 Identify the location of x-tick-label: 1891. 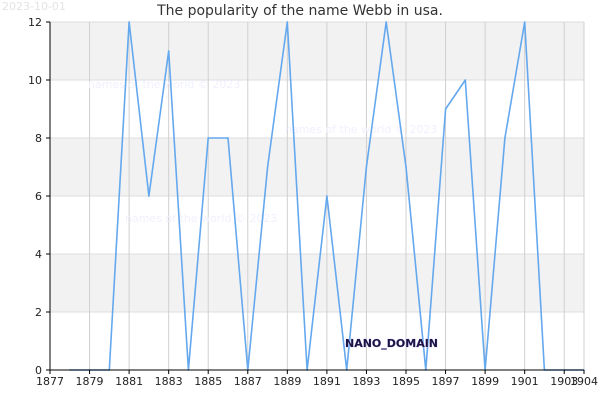
(327, 381).